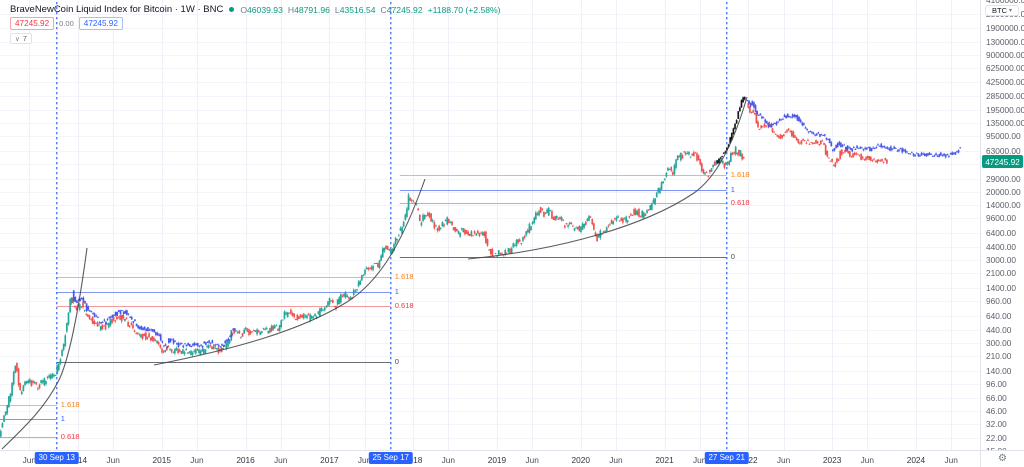 Image resolution: width=1024 pixels, height=467 pixels. I want to click on price-axis-label: 1400.00, so click(1001, 287).